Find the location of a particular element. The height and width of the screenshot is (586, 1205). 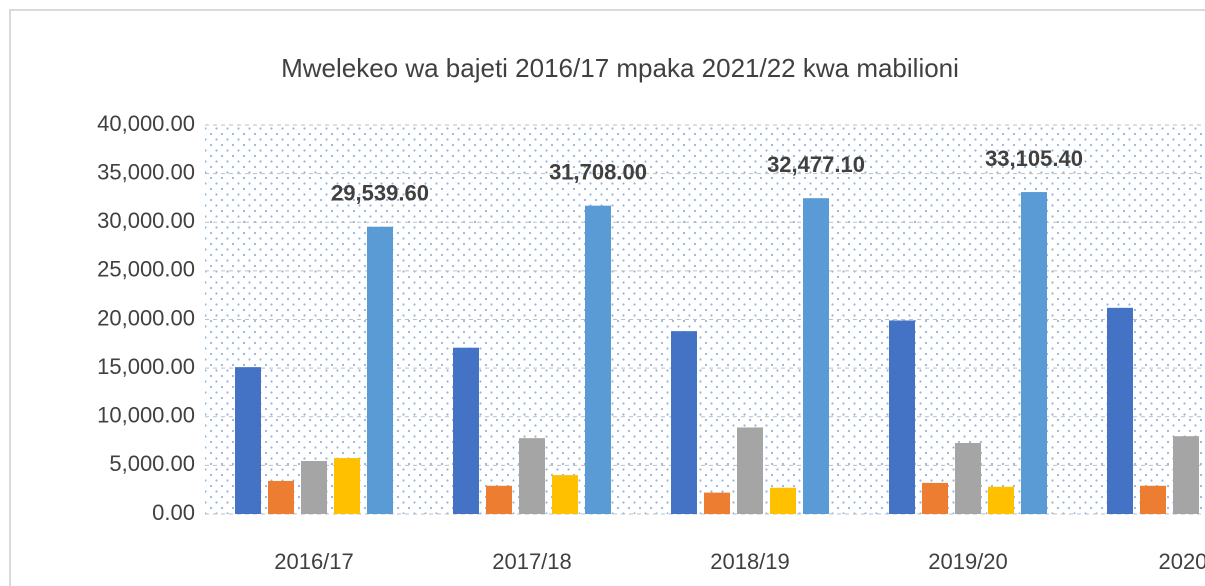

y-tick-label: 20,000.00 is located at coordinates (146, 317).